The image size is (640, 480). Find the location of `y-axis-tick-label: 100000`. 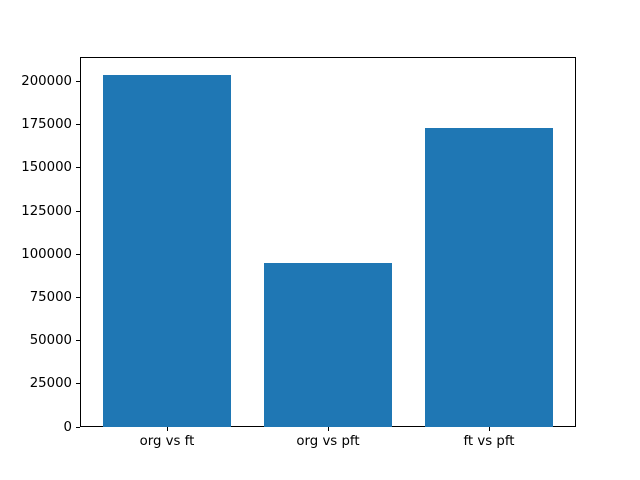

y-axis-tick-label: 100000 is located at coordinates (46, 254).